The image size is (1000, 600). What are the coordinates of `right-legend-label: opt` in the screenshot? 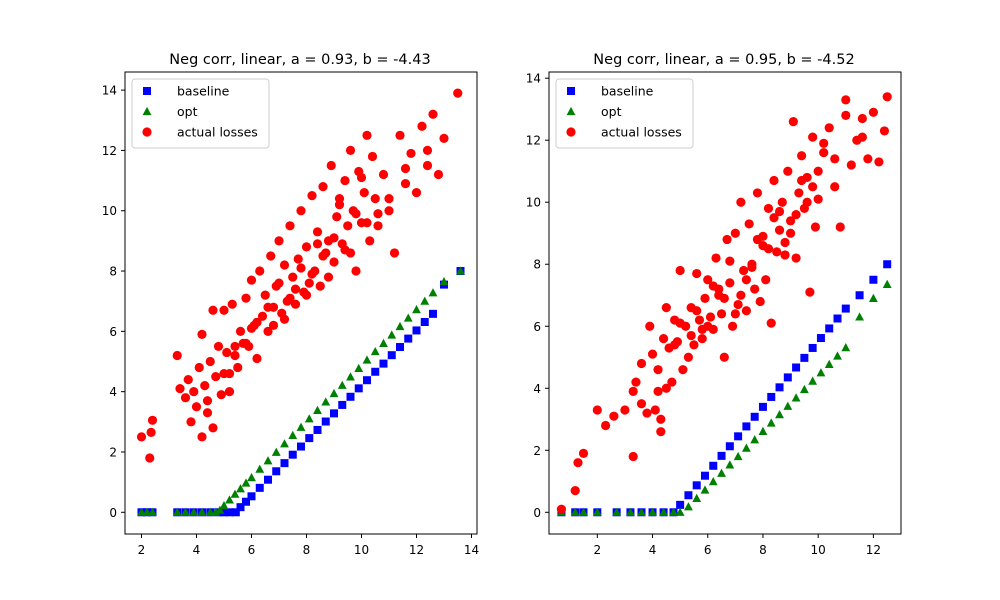 It's located at (611, 111).